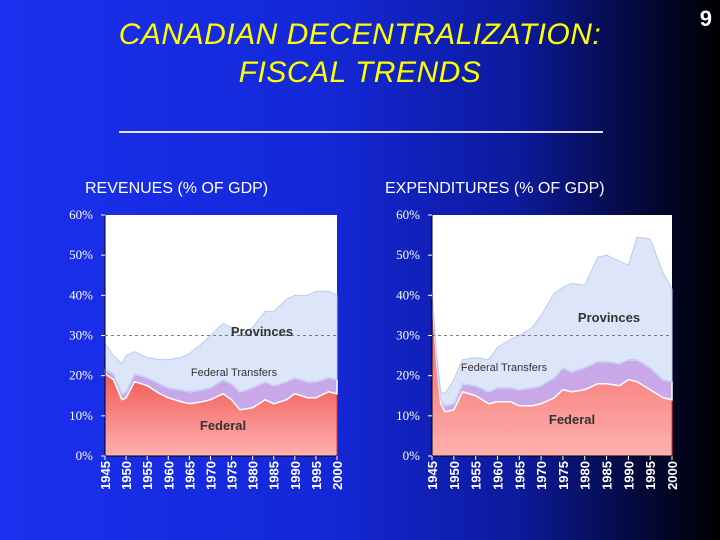  I want to click on expenditures-y-tick-label: 60%, so click(408, 214).